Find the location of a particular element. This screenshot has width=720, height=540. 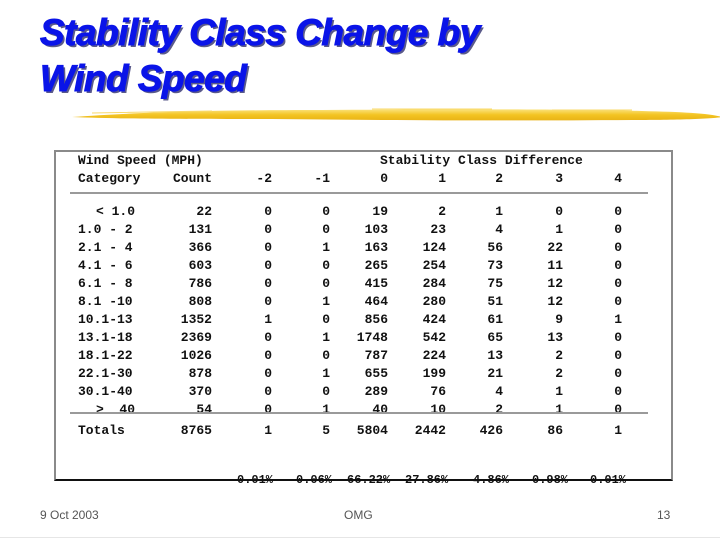

table-row-11-count: 54 is located at coordinates (204, 409).